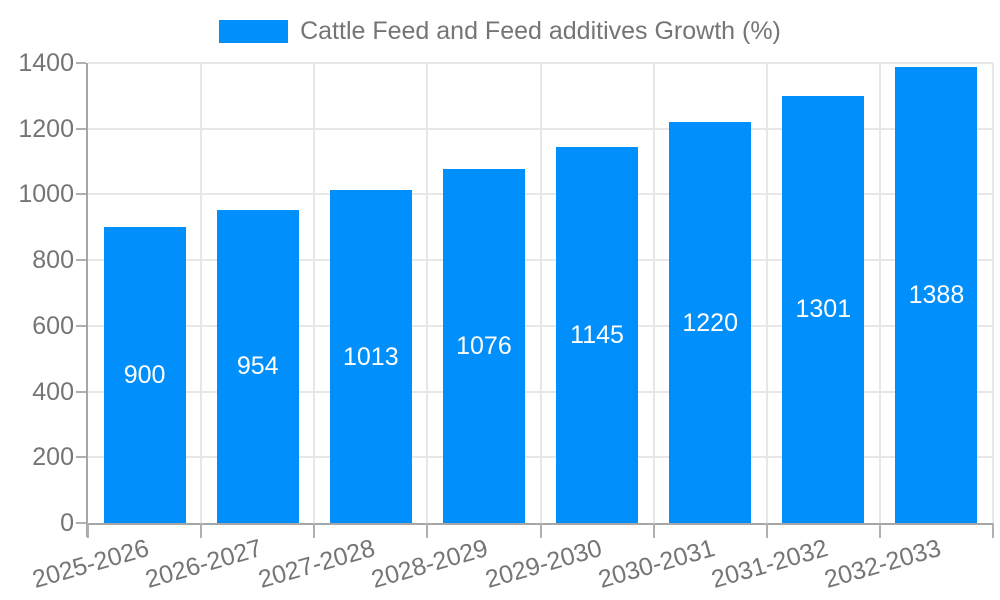 The image size is (1000, 600). I want to click on bar: 1301, so click(823, 309).